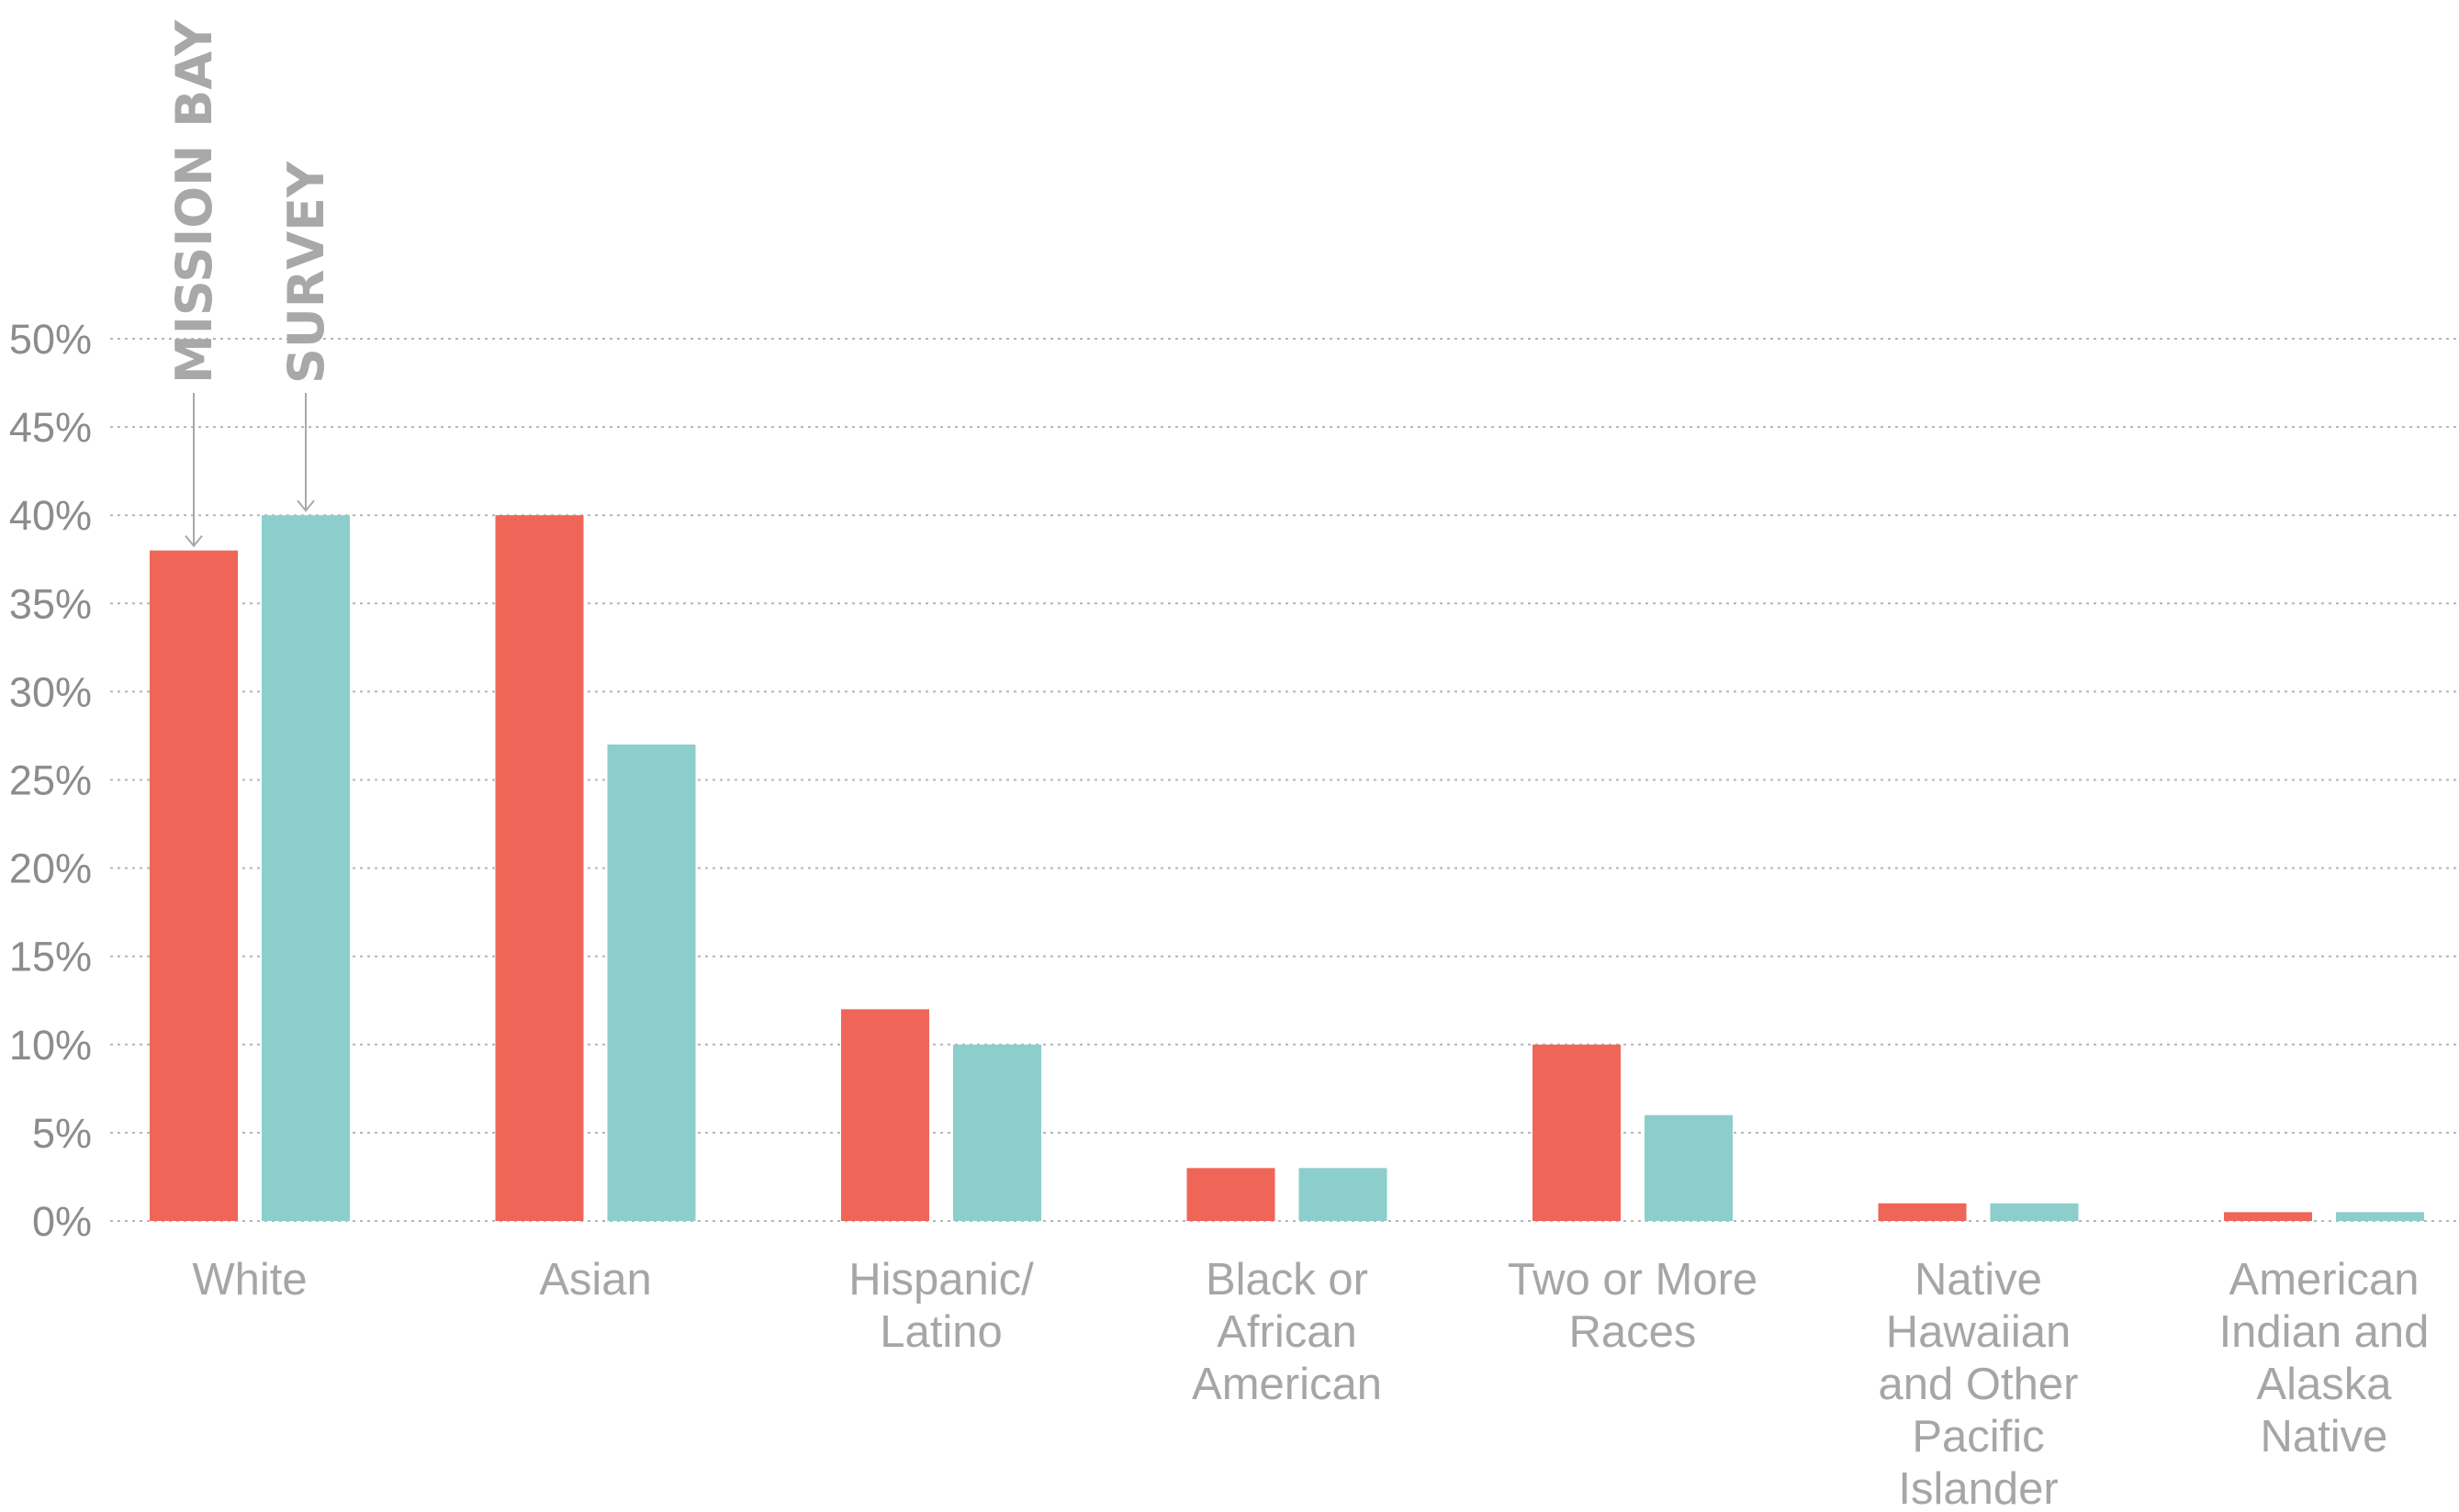 The image size is (2459, 1512). What do you see at coordinates (941, 1306) in the screenshot?
I see `category-label: Hispanic/Latino` at bounding box center [941, 1306].